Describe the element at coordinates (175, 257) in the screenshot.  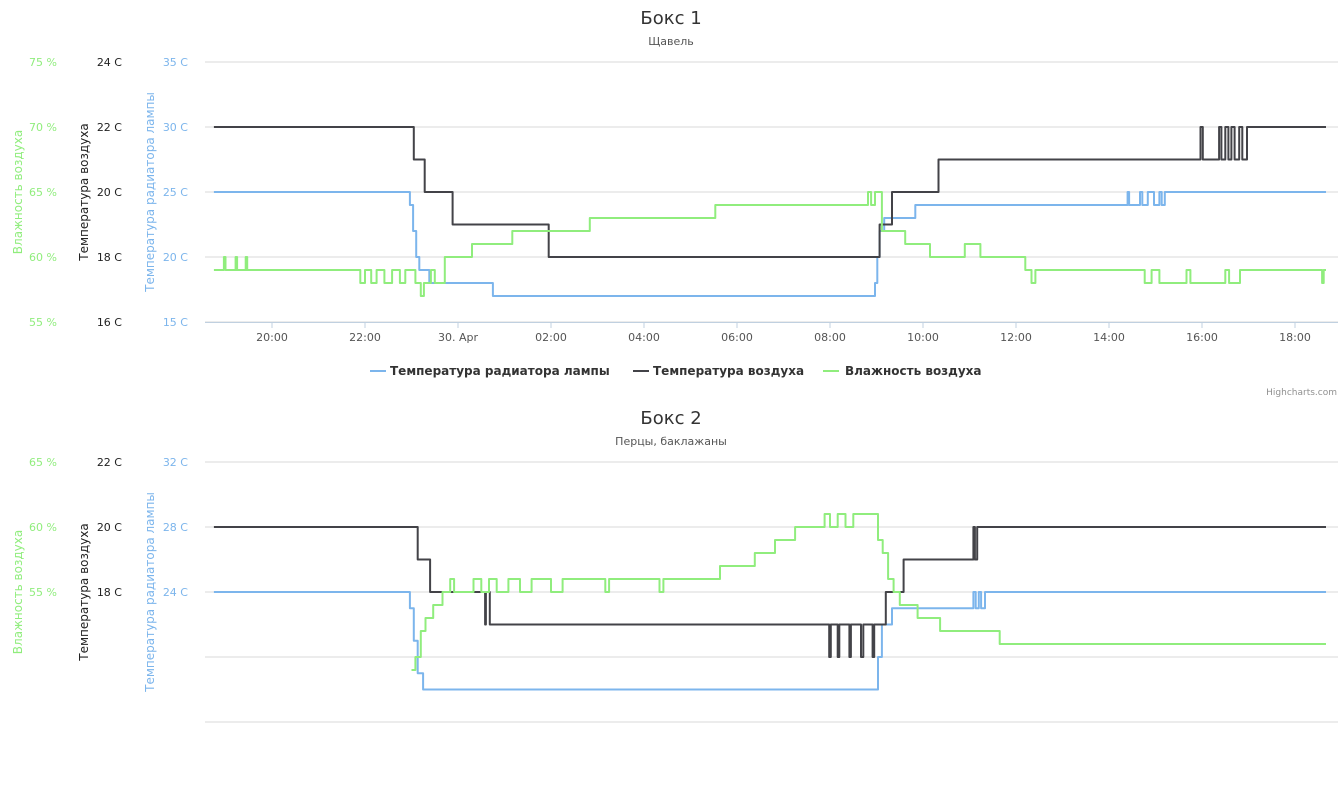
I see `y-tick-label-lamp: 20 C` at that location.